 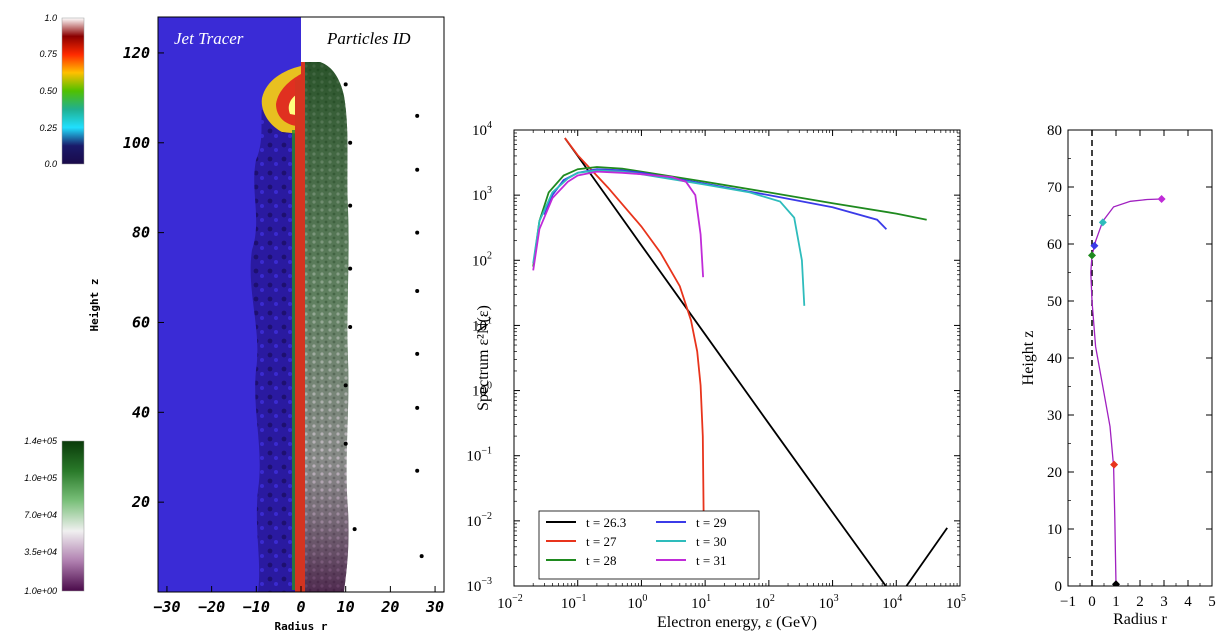 What do you see at coordinates (48, 128) in the screenshot?
I see `colorbar-top-label-3: 0.25` at bounding box center [48, 128].